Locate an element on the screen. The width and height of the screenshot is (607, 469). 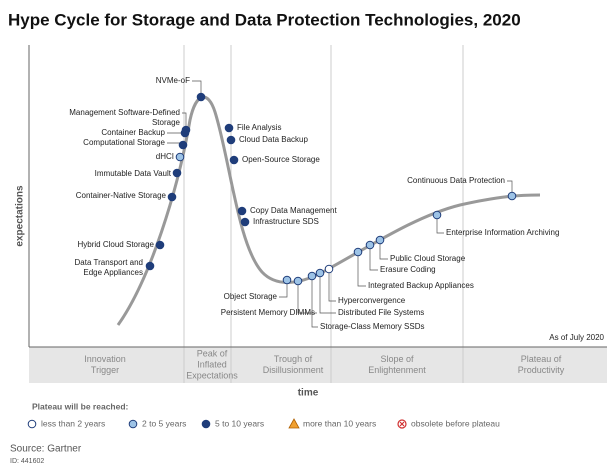
phase-label: Slope of is located at coordinates (397, 359).